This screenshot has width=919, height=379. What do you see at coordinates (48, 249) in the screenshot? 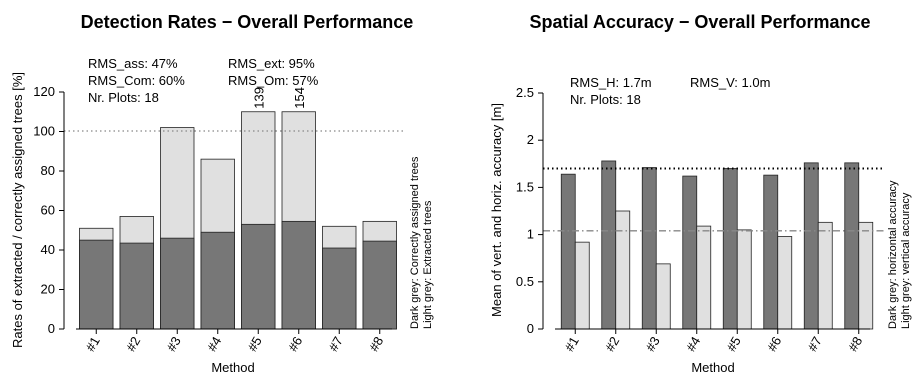
I see `left-y-tick-label: 40` at bounding box center [48, 249].